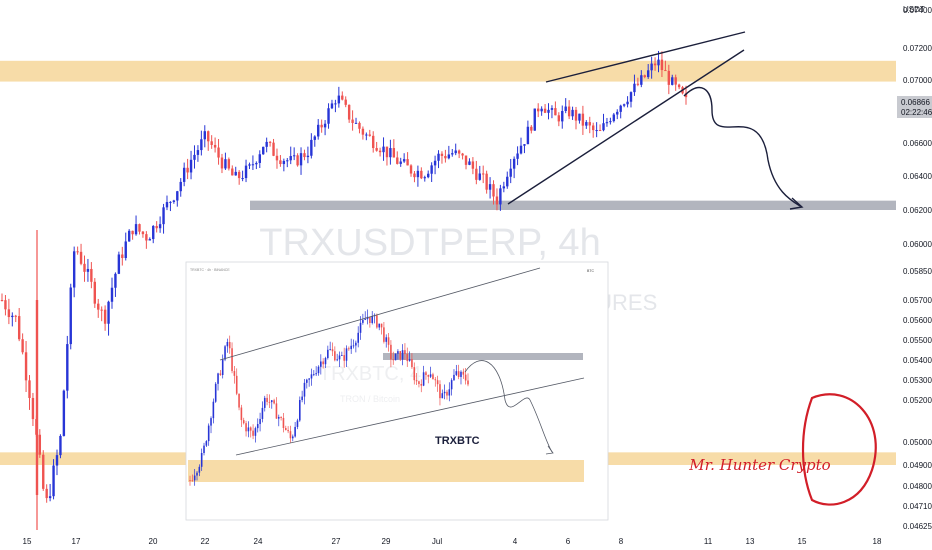 The height and width of the screenshot is (550, 932). What do you see at coordinates (917, 271) in the screenshot?
I see `price-tick-label: 0.05850` at bounding box center [917, 271].